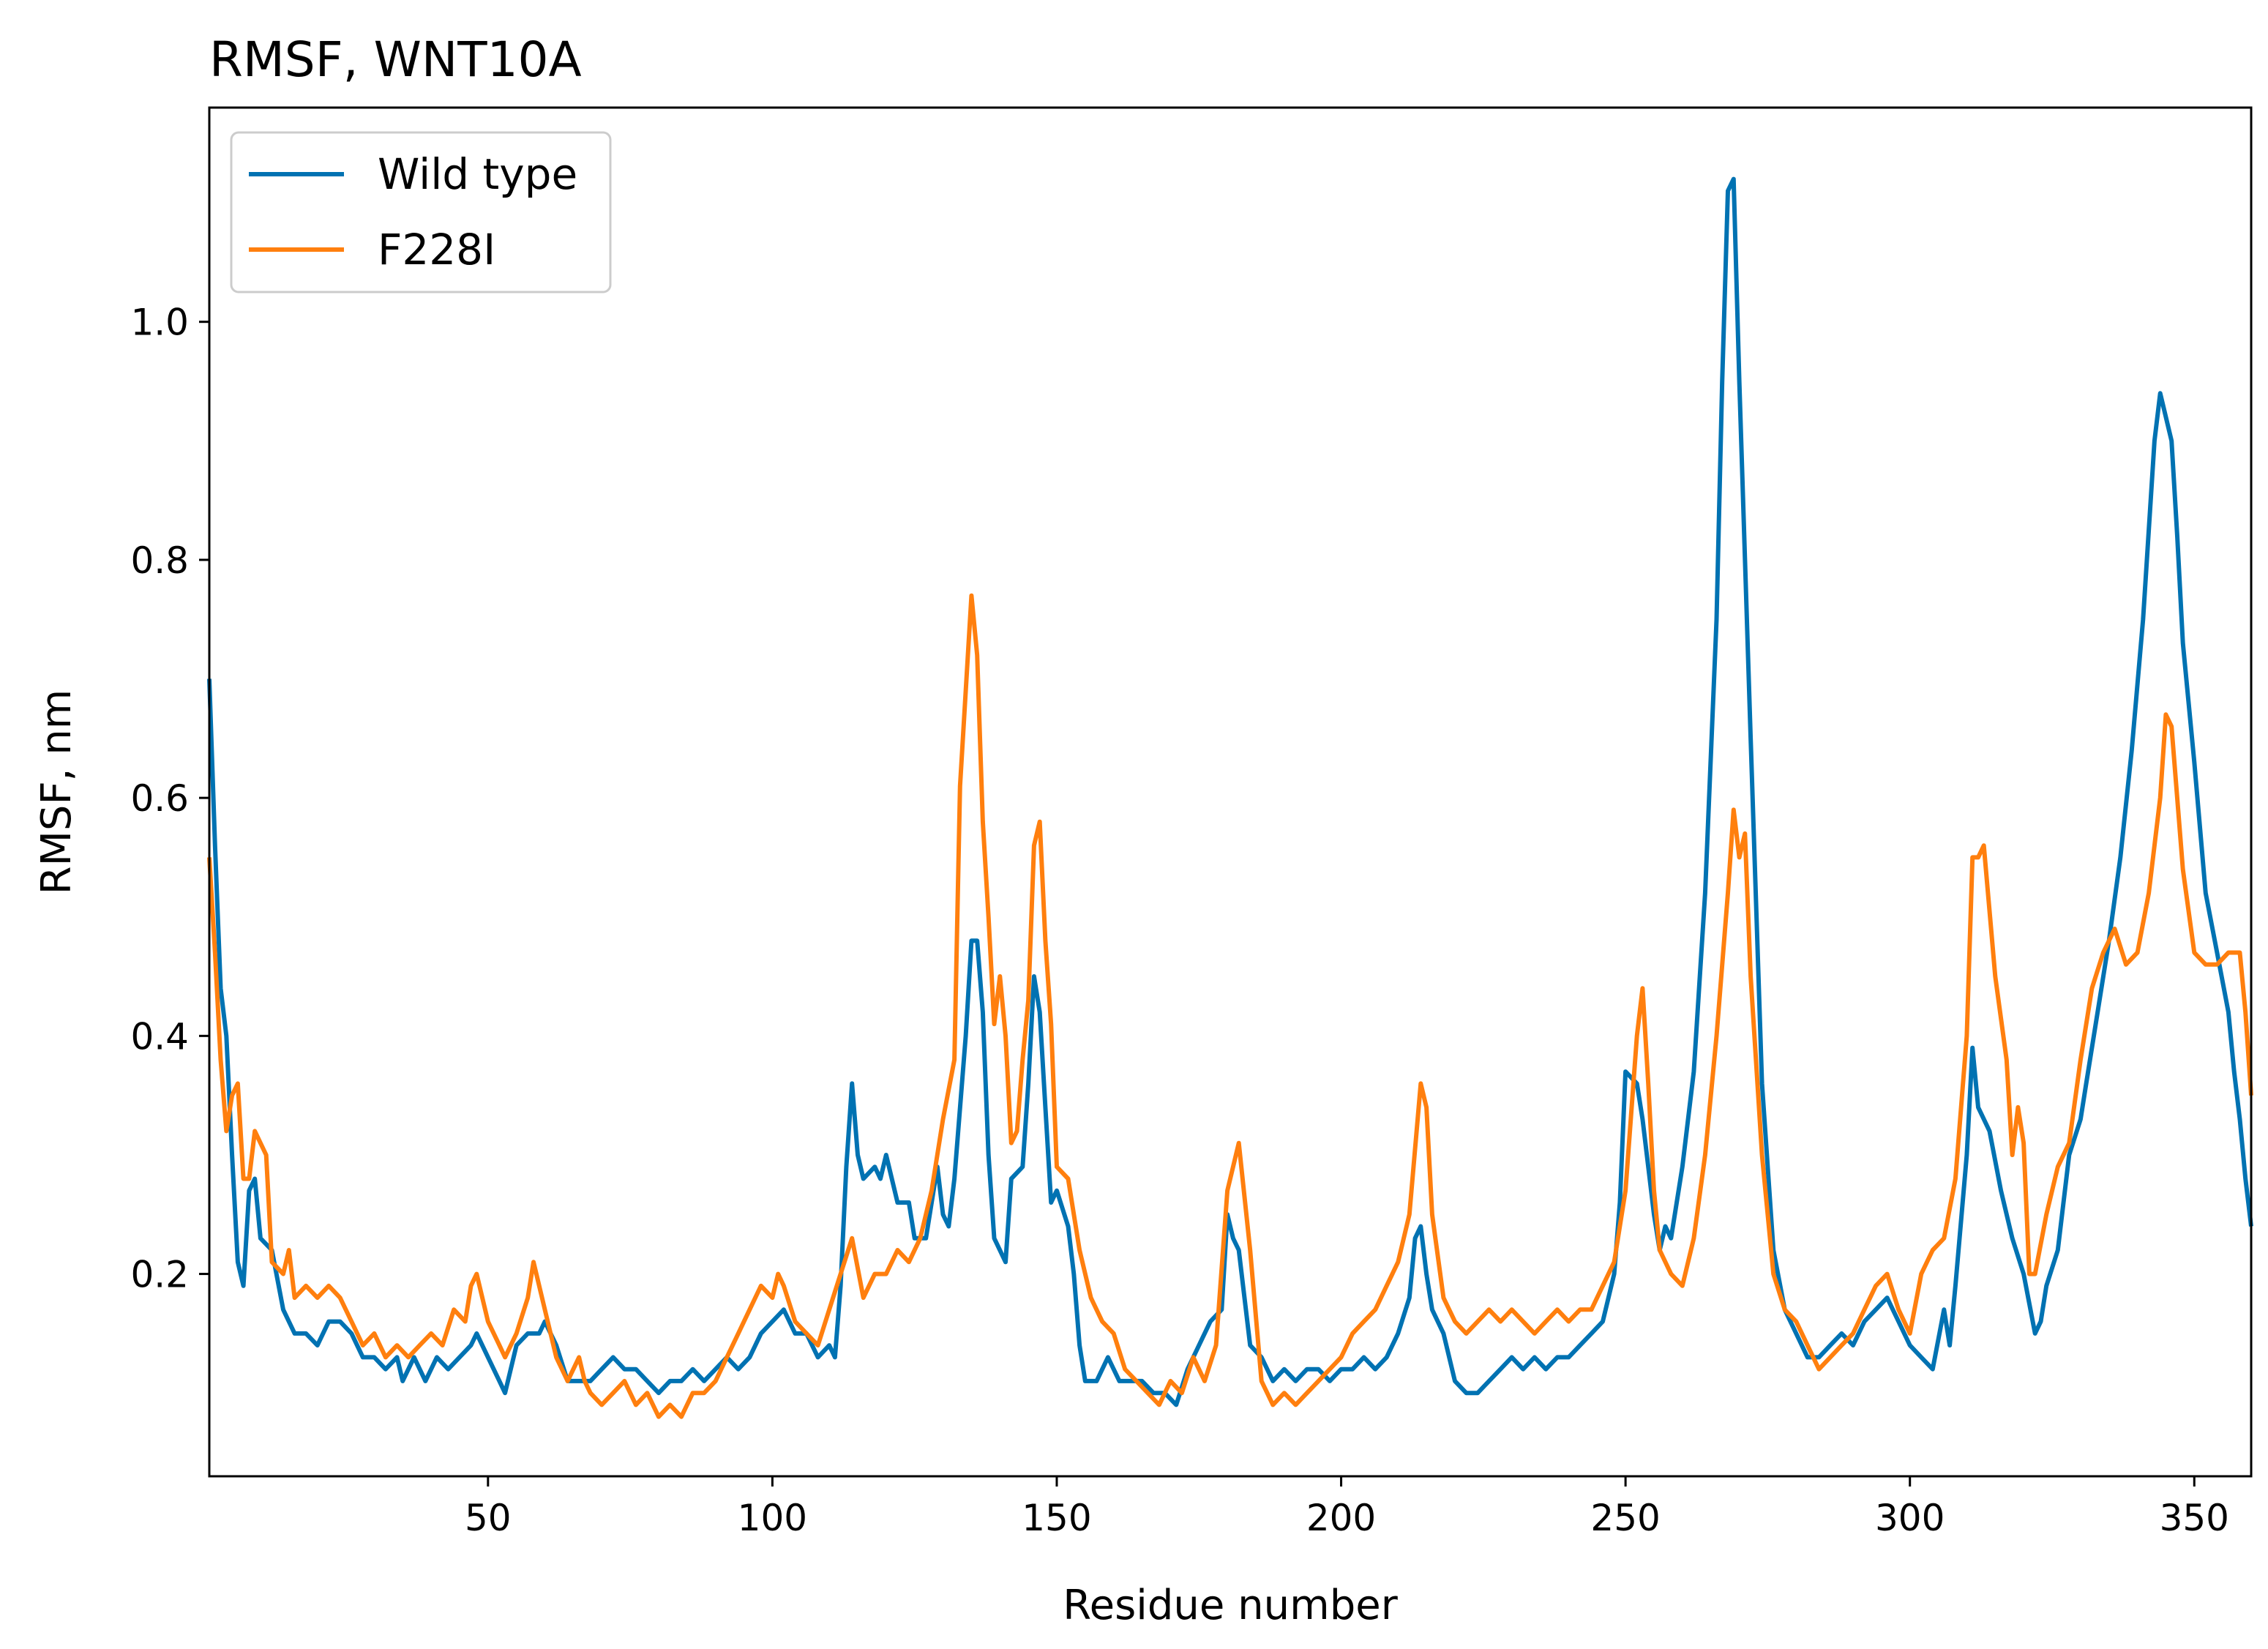 The width and height of the screenshot is (2268, 1649). Describe the element at coordinates (1625, 1518) in the screenshot. I see `x-tick-label: 250` at that location.